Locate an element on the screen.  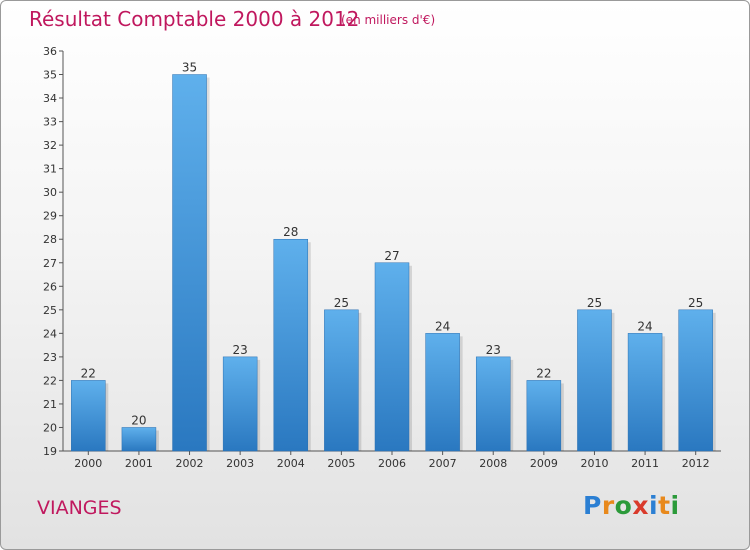
x-tick-label: 2008 is located at coordinates (493, 463).